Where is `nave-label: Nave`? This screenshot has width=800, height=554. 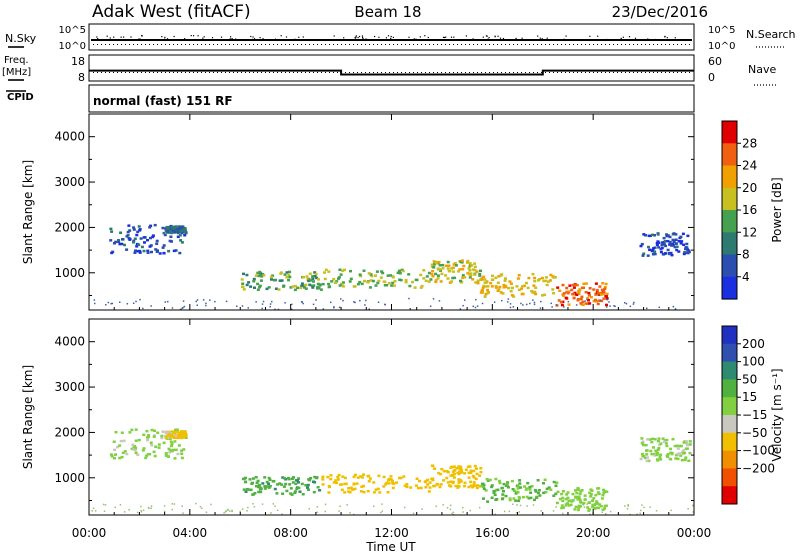 nave-label: Nave is located at coordinates (762, 69).